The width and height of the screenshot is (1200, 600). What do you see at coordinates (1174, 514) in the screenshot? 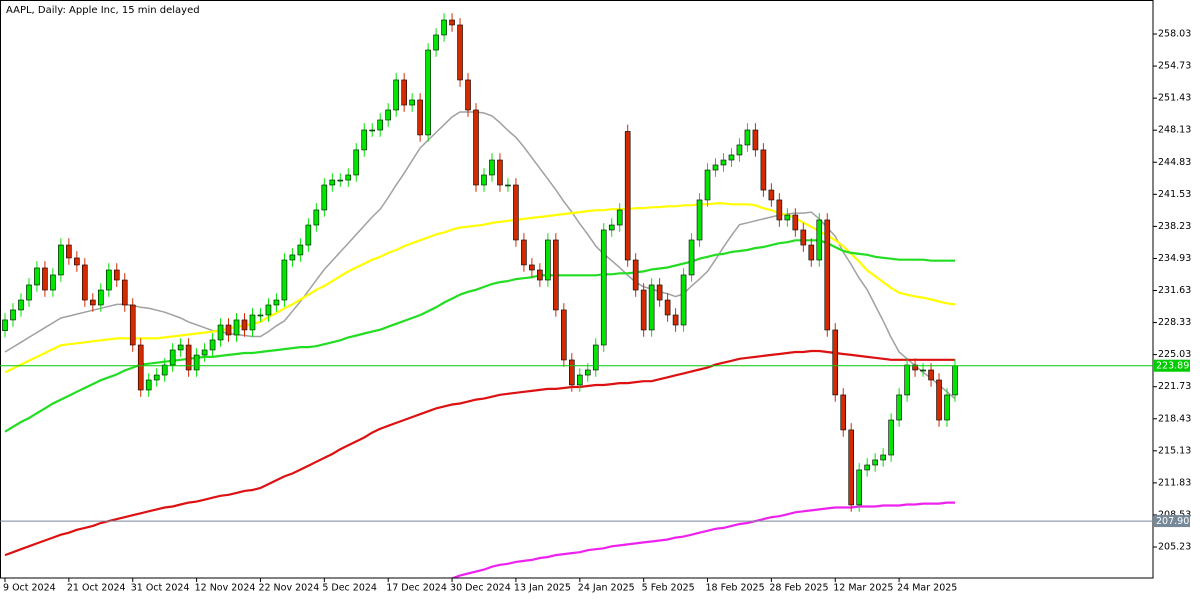
I see `y-tick-label: 208.53` at bounding box center [1174, 514].